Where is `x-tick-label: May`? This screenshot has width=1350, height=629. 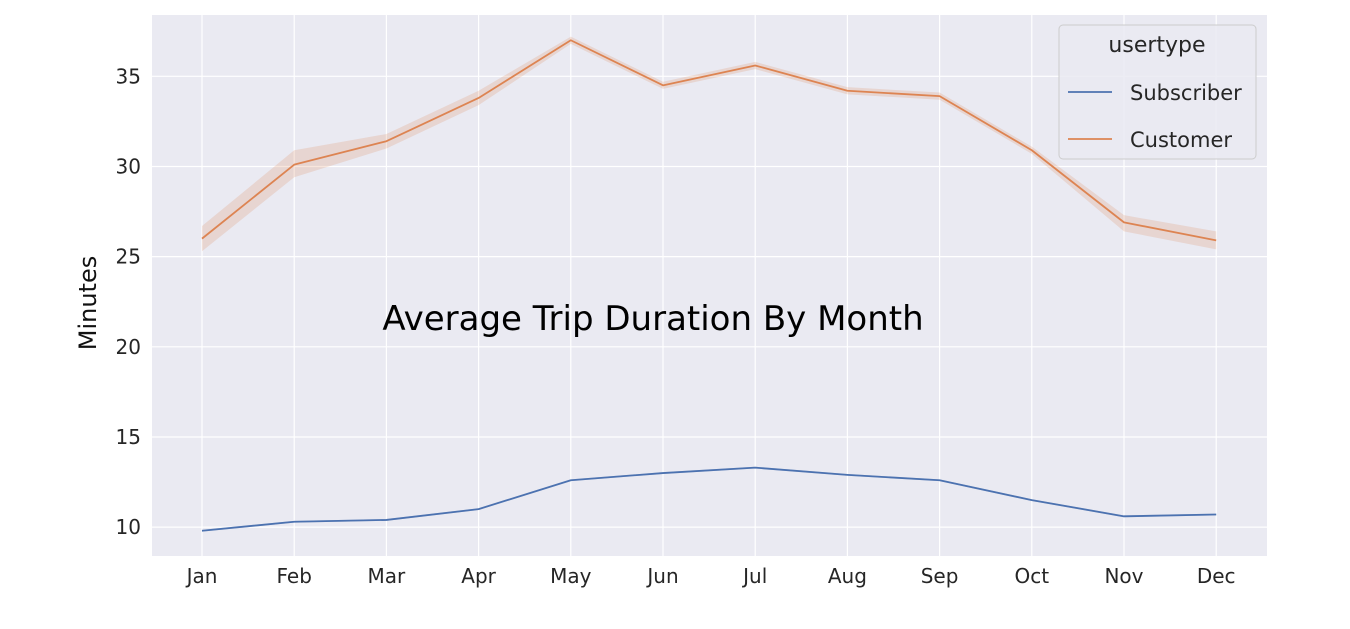 x-tick-label: May is located at coordinates (571, 576).